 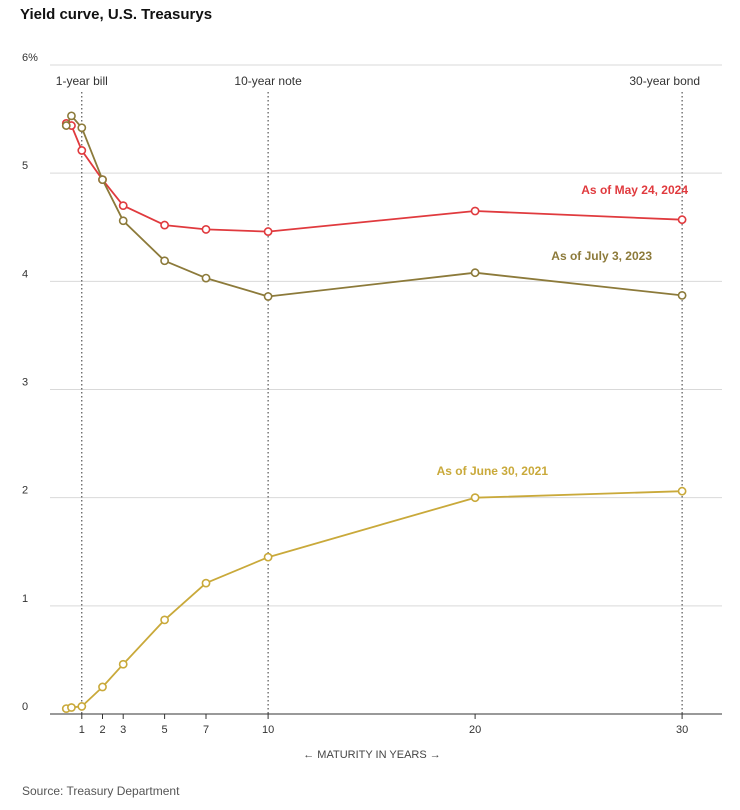 What do you see at coordinates (30, 382) in the screenshot?
I see `y-axis-ticks: 0 1 2 3 4 5 6%` at bounding box center [30, 382].